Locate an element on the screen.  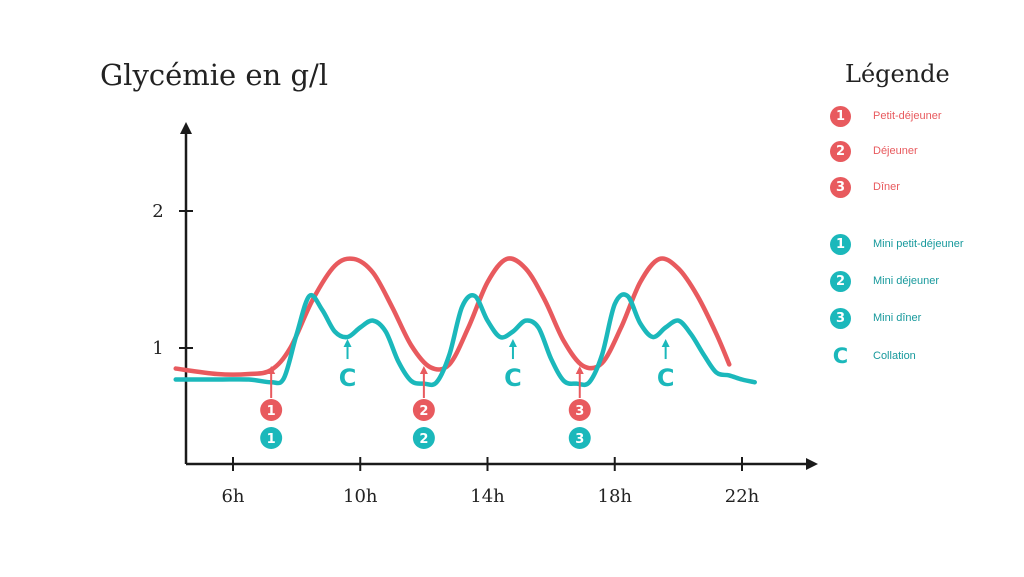
x-tick-label: 18h is located at coordinates (615, 496).